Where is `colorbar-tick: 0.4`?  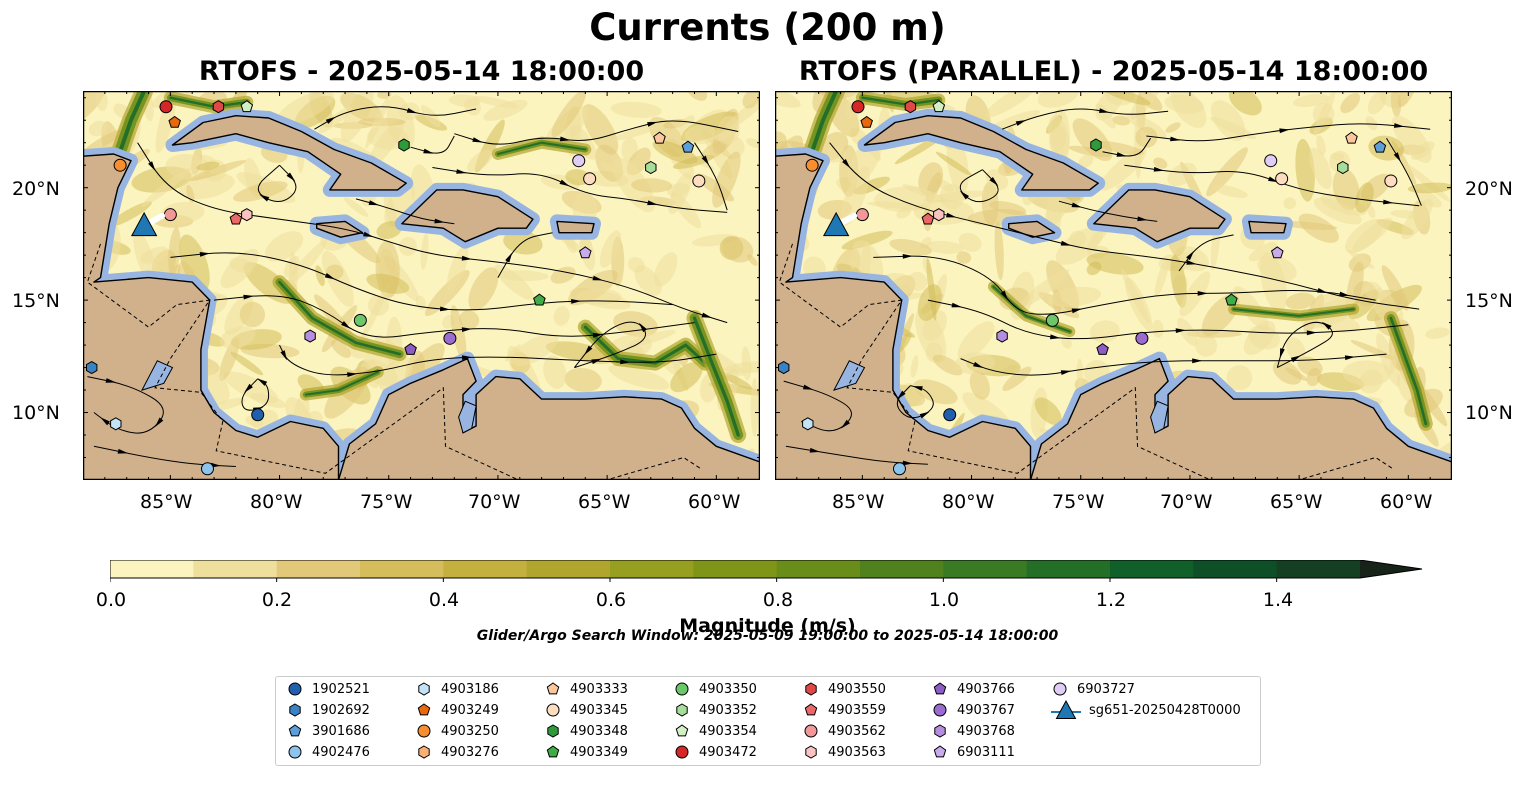
colorbar-tick: 0.4 is located at coordinates (444, 600).